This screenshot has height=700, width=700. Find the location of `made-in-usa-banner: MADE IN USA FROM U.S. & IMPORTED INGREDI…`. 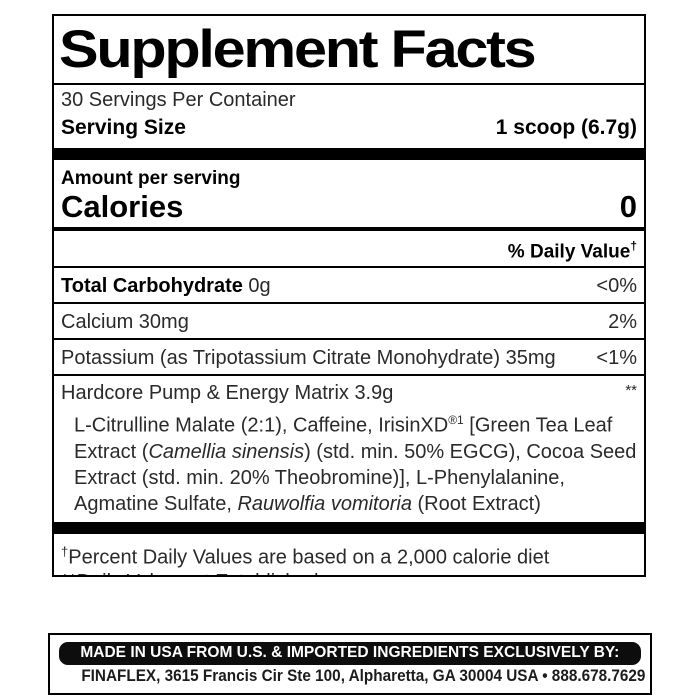

made-in-usa-banner: MADE IN USA FROM U.S. & IMPORTED INGREDI… is located at coordinates (350, 653).